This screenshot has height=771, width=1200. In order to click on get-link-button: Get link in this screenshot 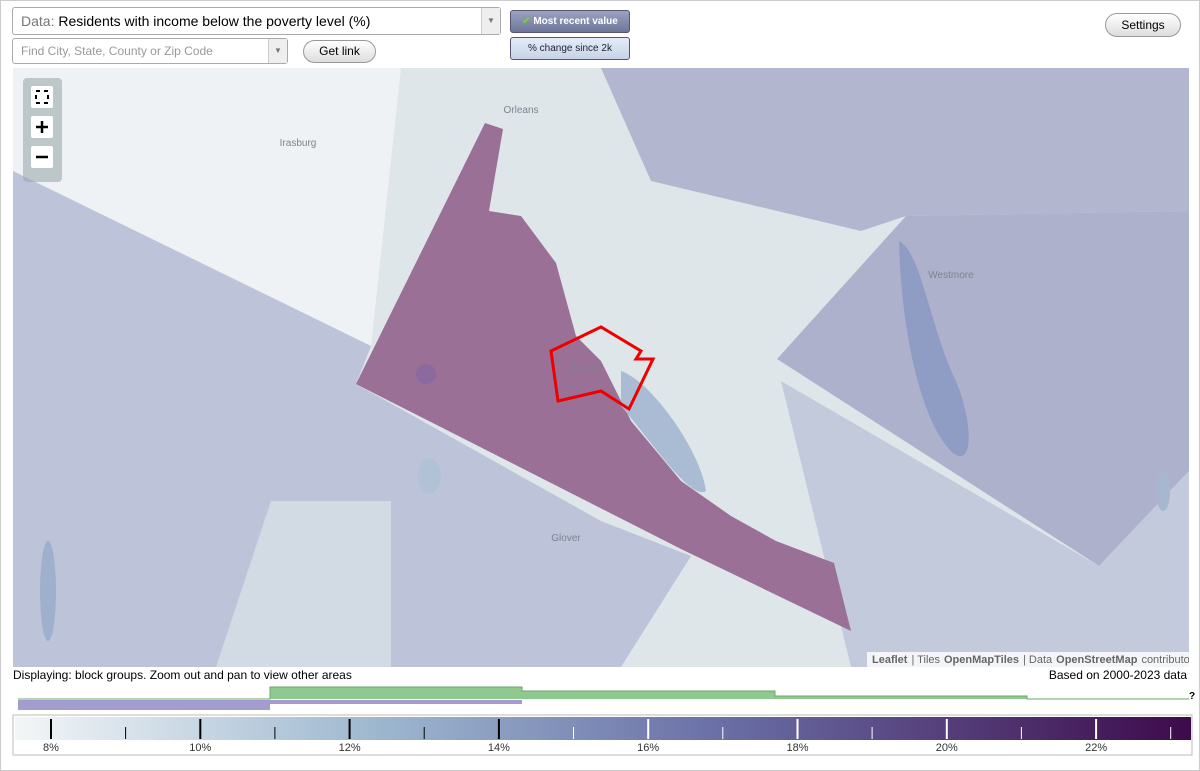, I will do `click(339, 51)`.